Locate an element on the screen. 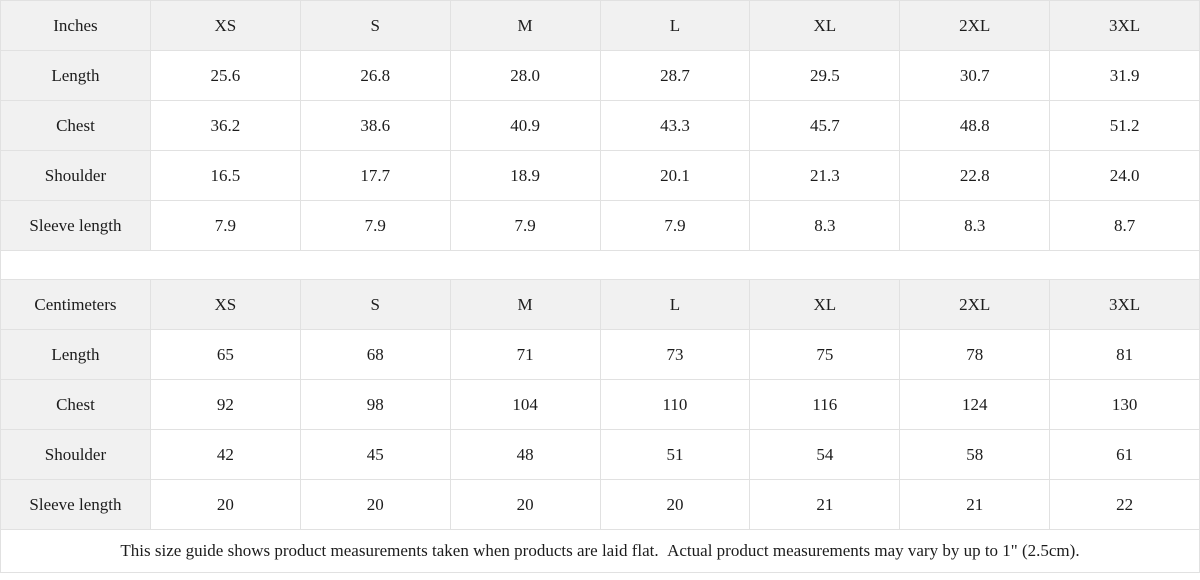  measurement-value-cell: 8.7 is located at coordinates (1124, 225).